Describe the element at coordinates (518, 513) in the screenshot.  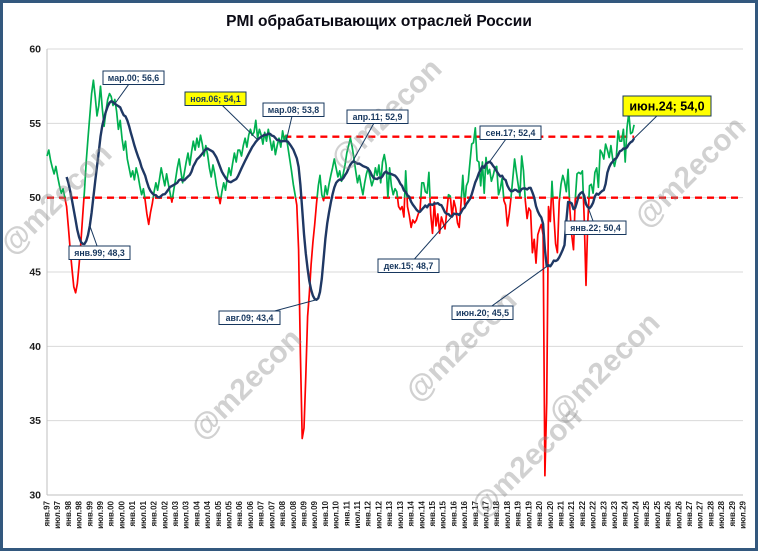
I see `x-axis-label: янв.19` at that location.